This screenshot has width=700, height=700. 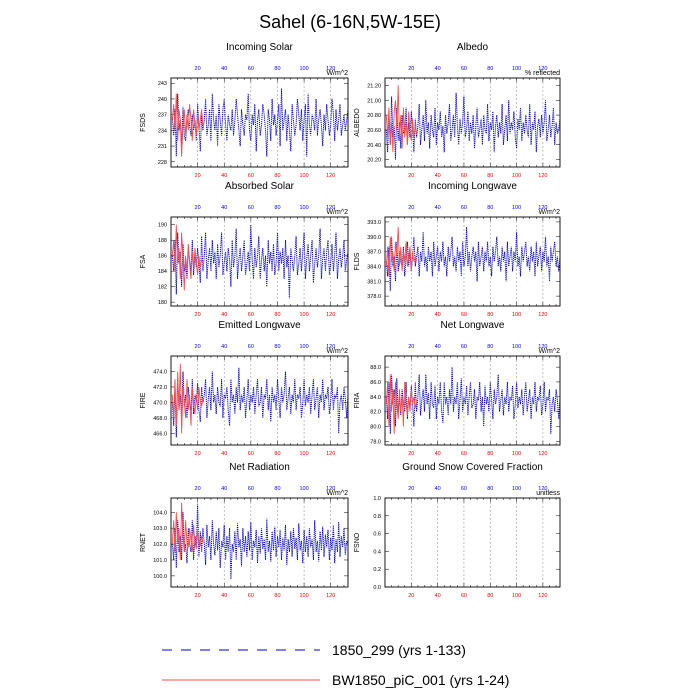 I want to click on figure-title: Sahel (6-16N,5W-15E), so click(x=350, y=22).